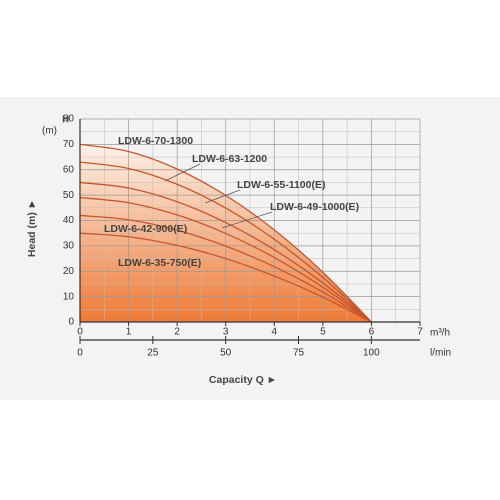 The height and width of the screenshot is (500, 500). I want to click on curve-label: LDW-6-35-750(E), so click(159, 263).